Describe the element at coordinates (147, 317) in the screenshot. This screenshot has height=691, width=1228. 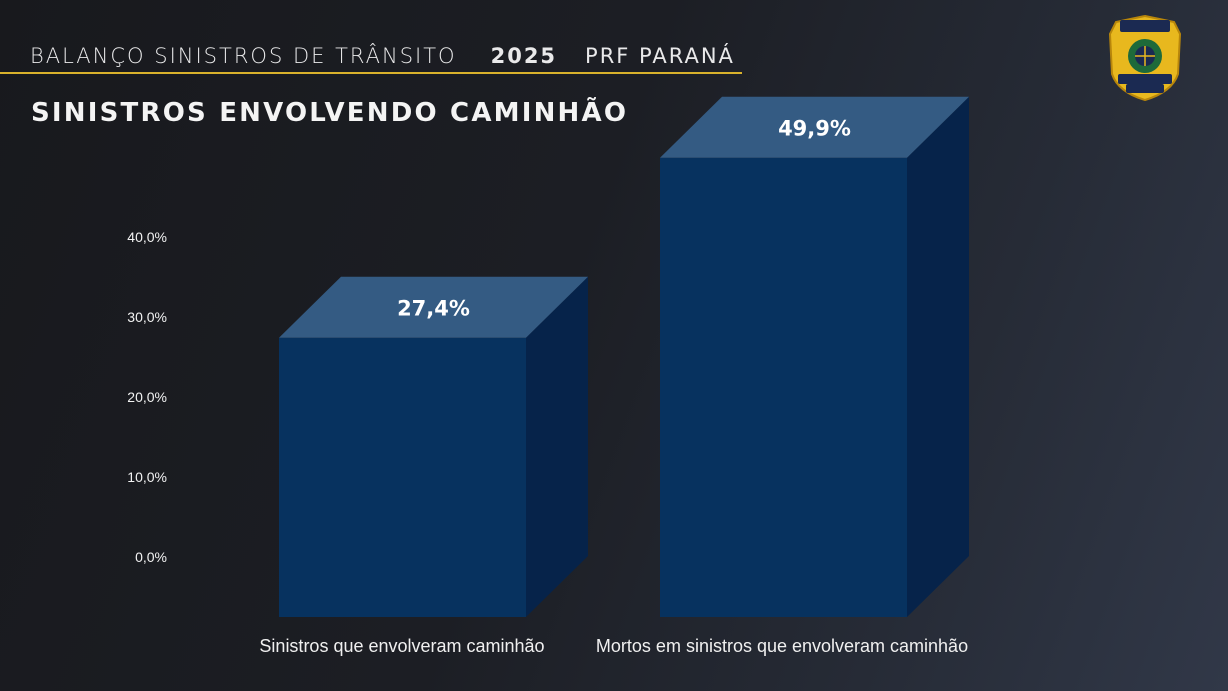
I see `y-tick-label: 30,0%` at that location.